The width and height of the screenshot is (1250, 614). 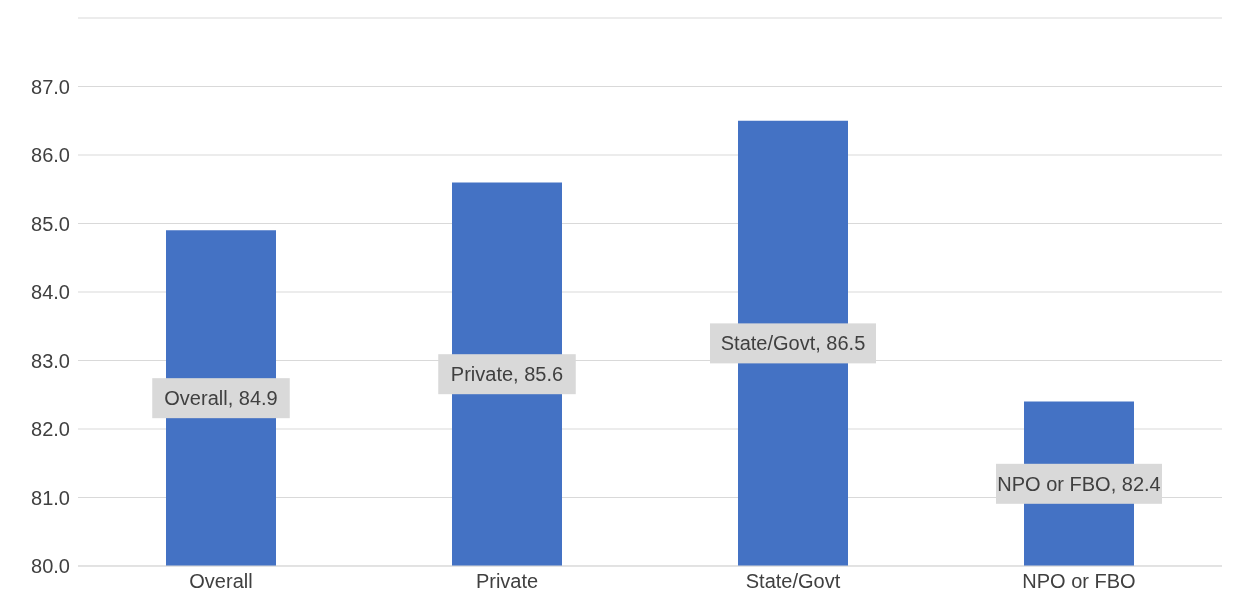 I want to click on x-tick-label: State/Govt, so click(x=793, y=581).